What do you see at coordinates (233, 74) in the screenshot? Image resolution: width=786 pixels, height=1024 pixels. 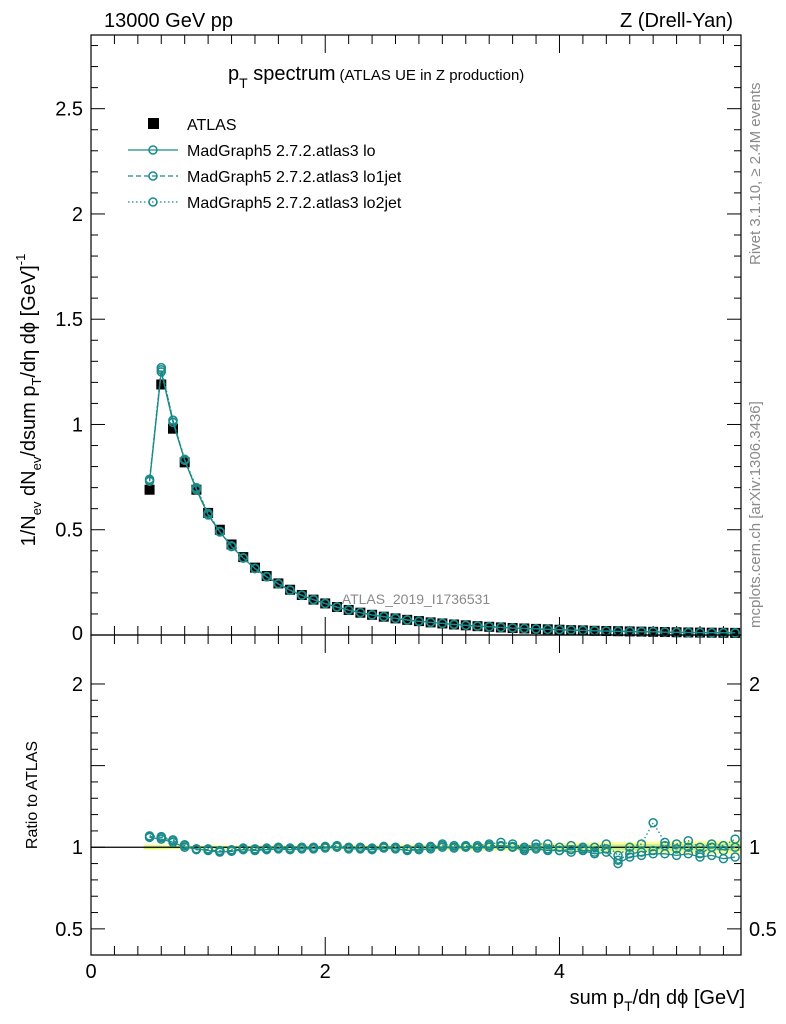 I see `title-main: p` at bounding box center [233, 74].